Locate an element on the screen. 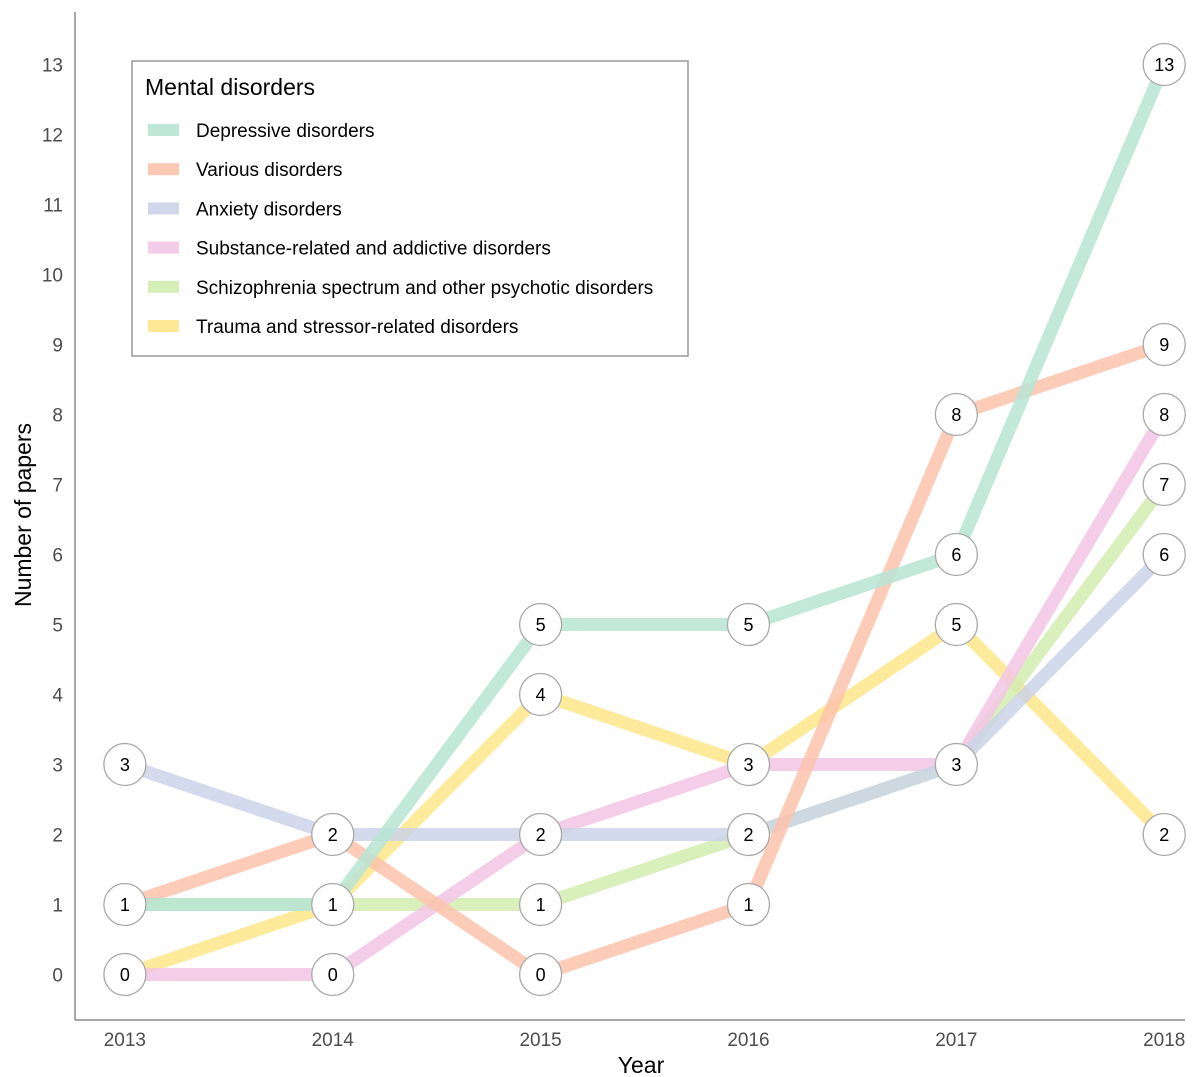 This screenshot has width=1200, height=1077. data-point-label: 13 is located at coordinates (1164, 65).